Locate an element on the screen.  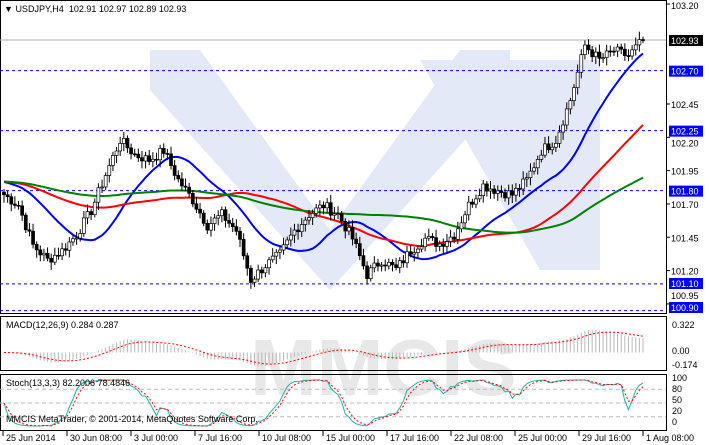
time-axis-label: 17 Jul 16:00 is located at coordinates (414, 438).